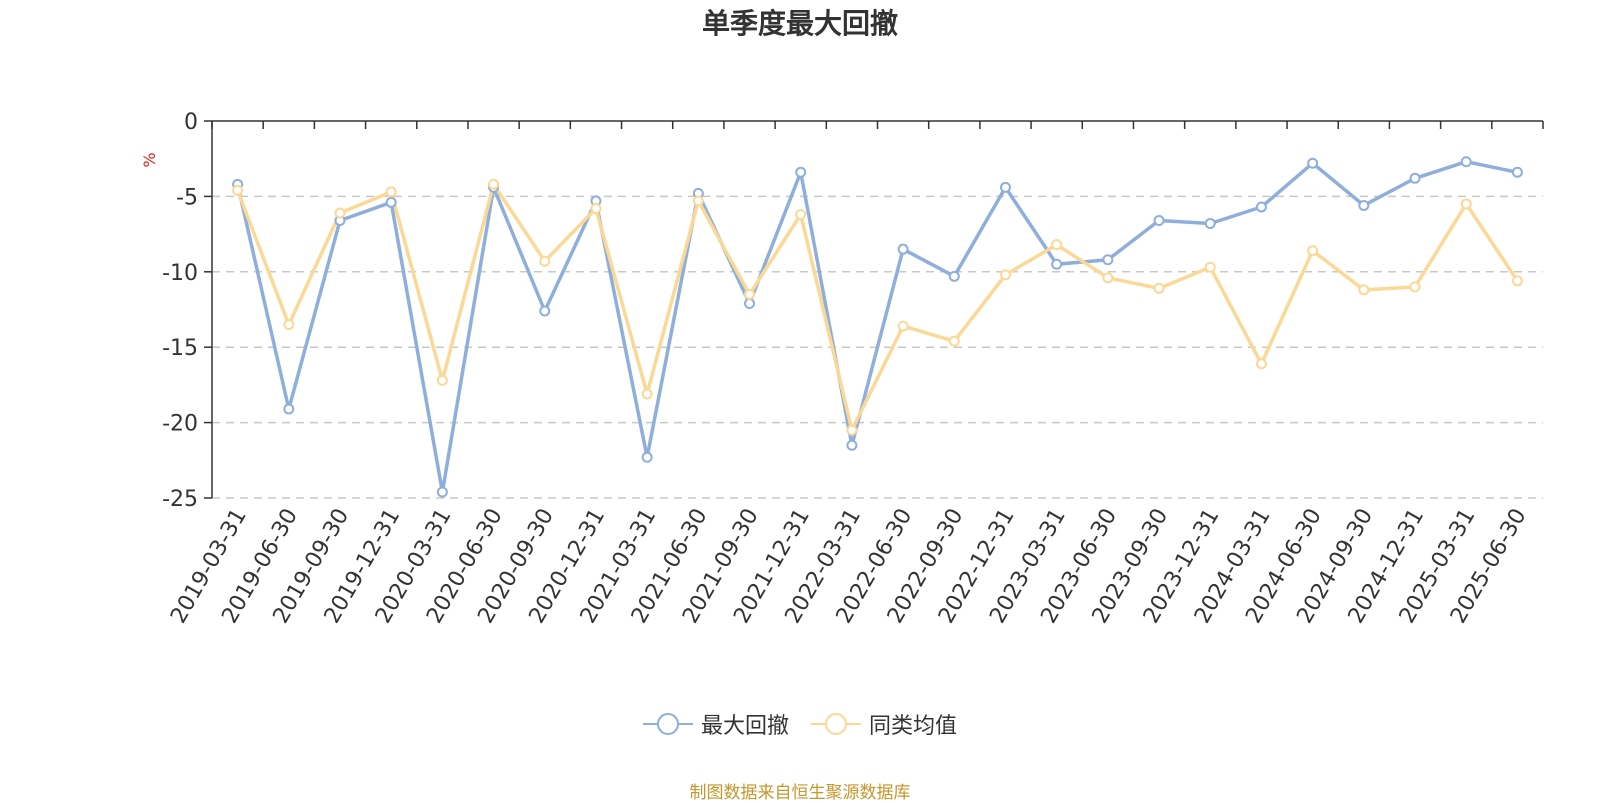 The width and height of the screenshot is (1600, 803). Describe the element at coordinates (191, 122) in the screenshot. I see `y-tick-label: 0` at that location.